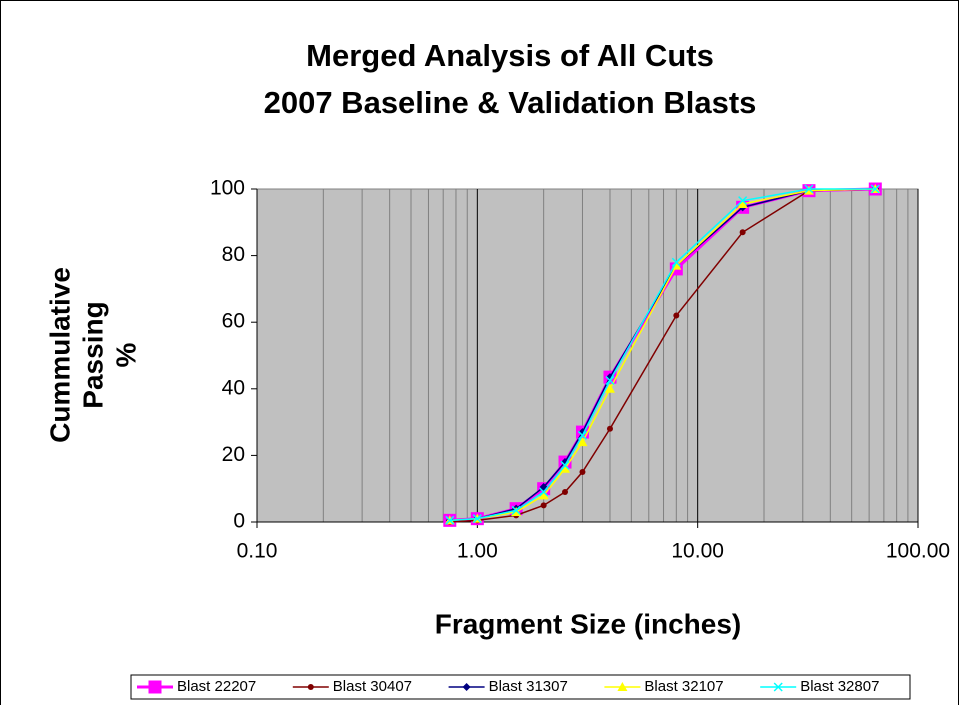 This screenshot has width=973, height=705. What do you see at coordinates (697, 551) in the screenshot?
I see `x-tick-label: 10.00` at bounding box center [697, 551].